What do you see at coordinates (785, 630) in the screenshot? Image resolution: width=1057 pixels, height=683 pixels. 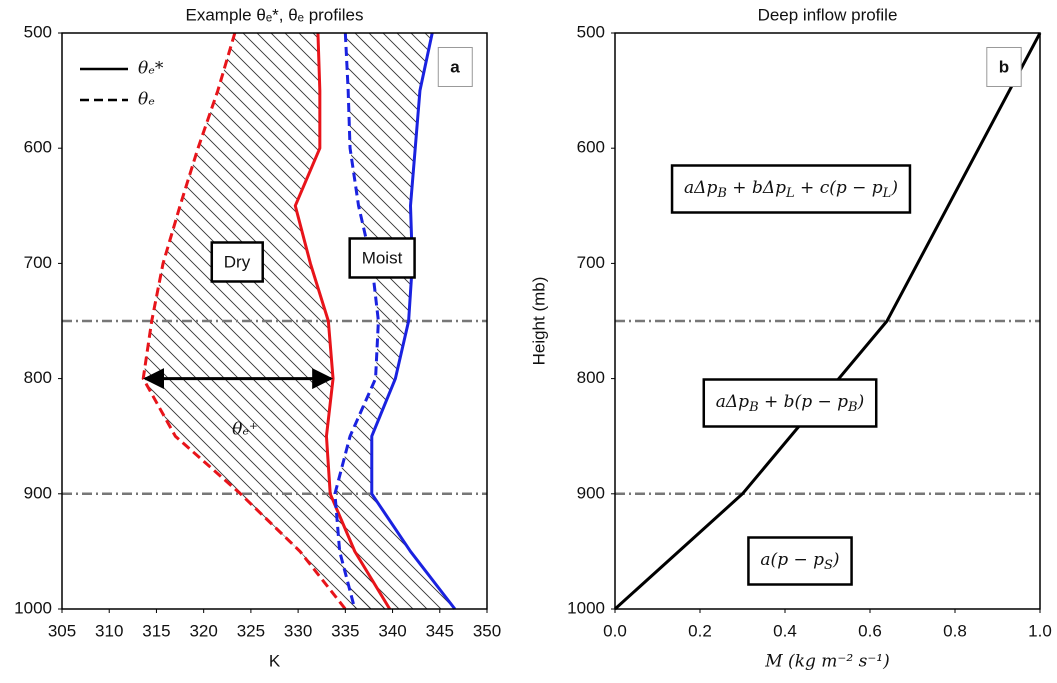 I see `x-tick-label: 0.4` at bounding box center [785, 630].